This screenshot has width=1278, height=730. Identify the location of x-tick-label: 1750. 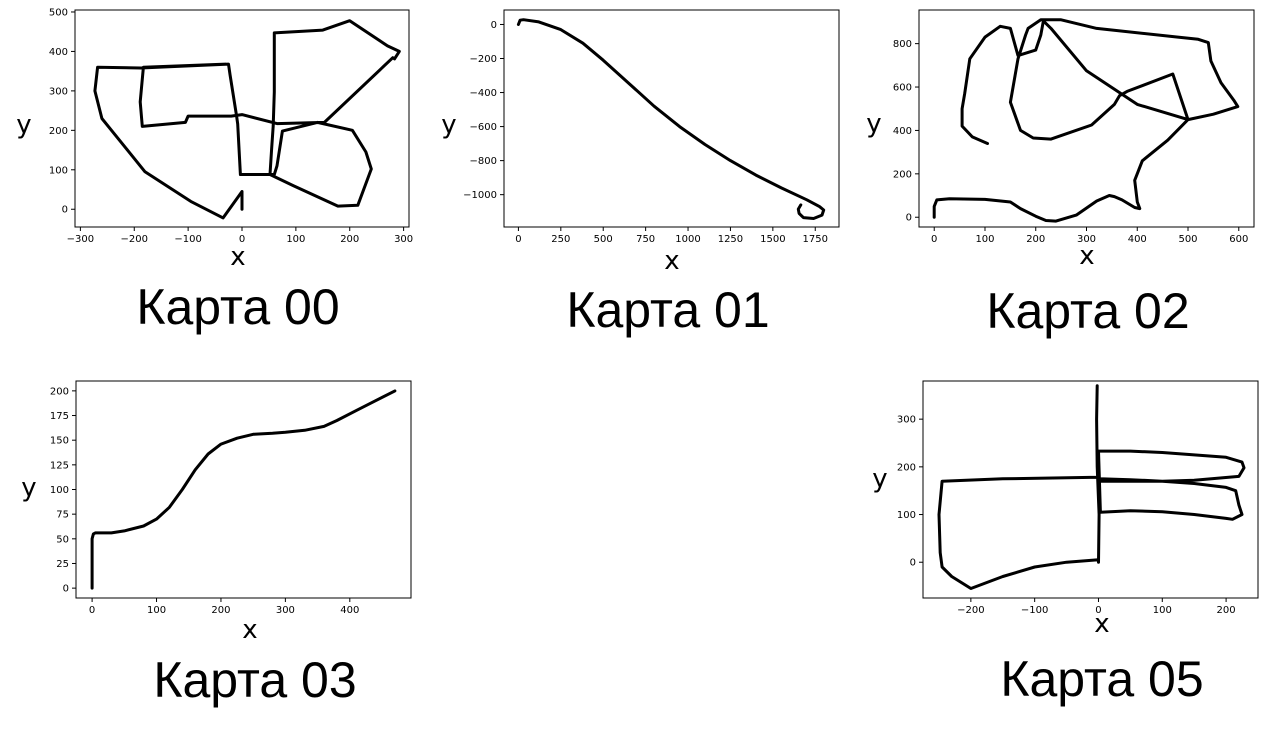
(815, 239).